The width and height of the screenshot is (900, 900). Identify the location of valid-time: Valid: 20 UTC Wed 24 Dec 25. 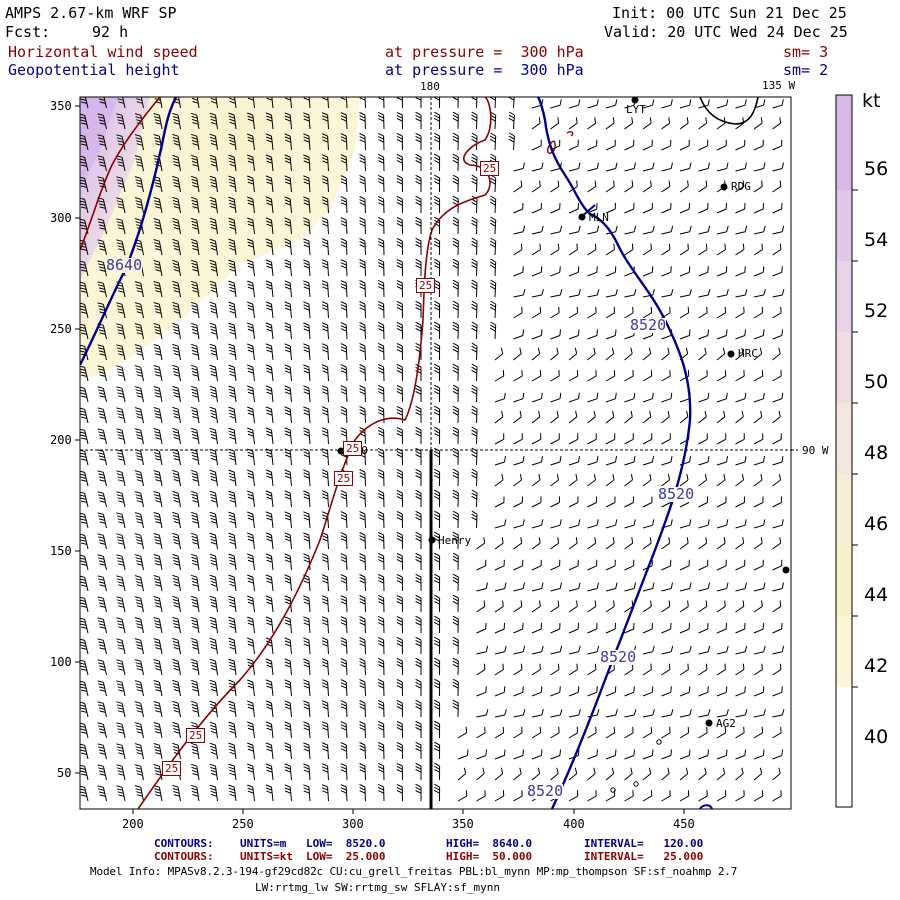
(726, 32).